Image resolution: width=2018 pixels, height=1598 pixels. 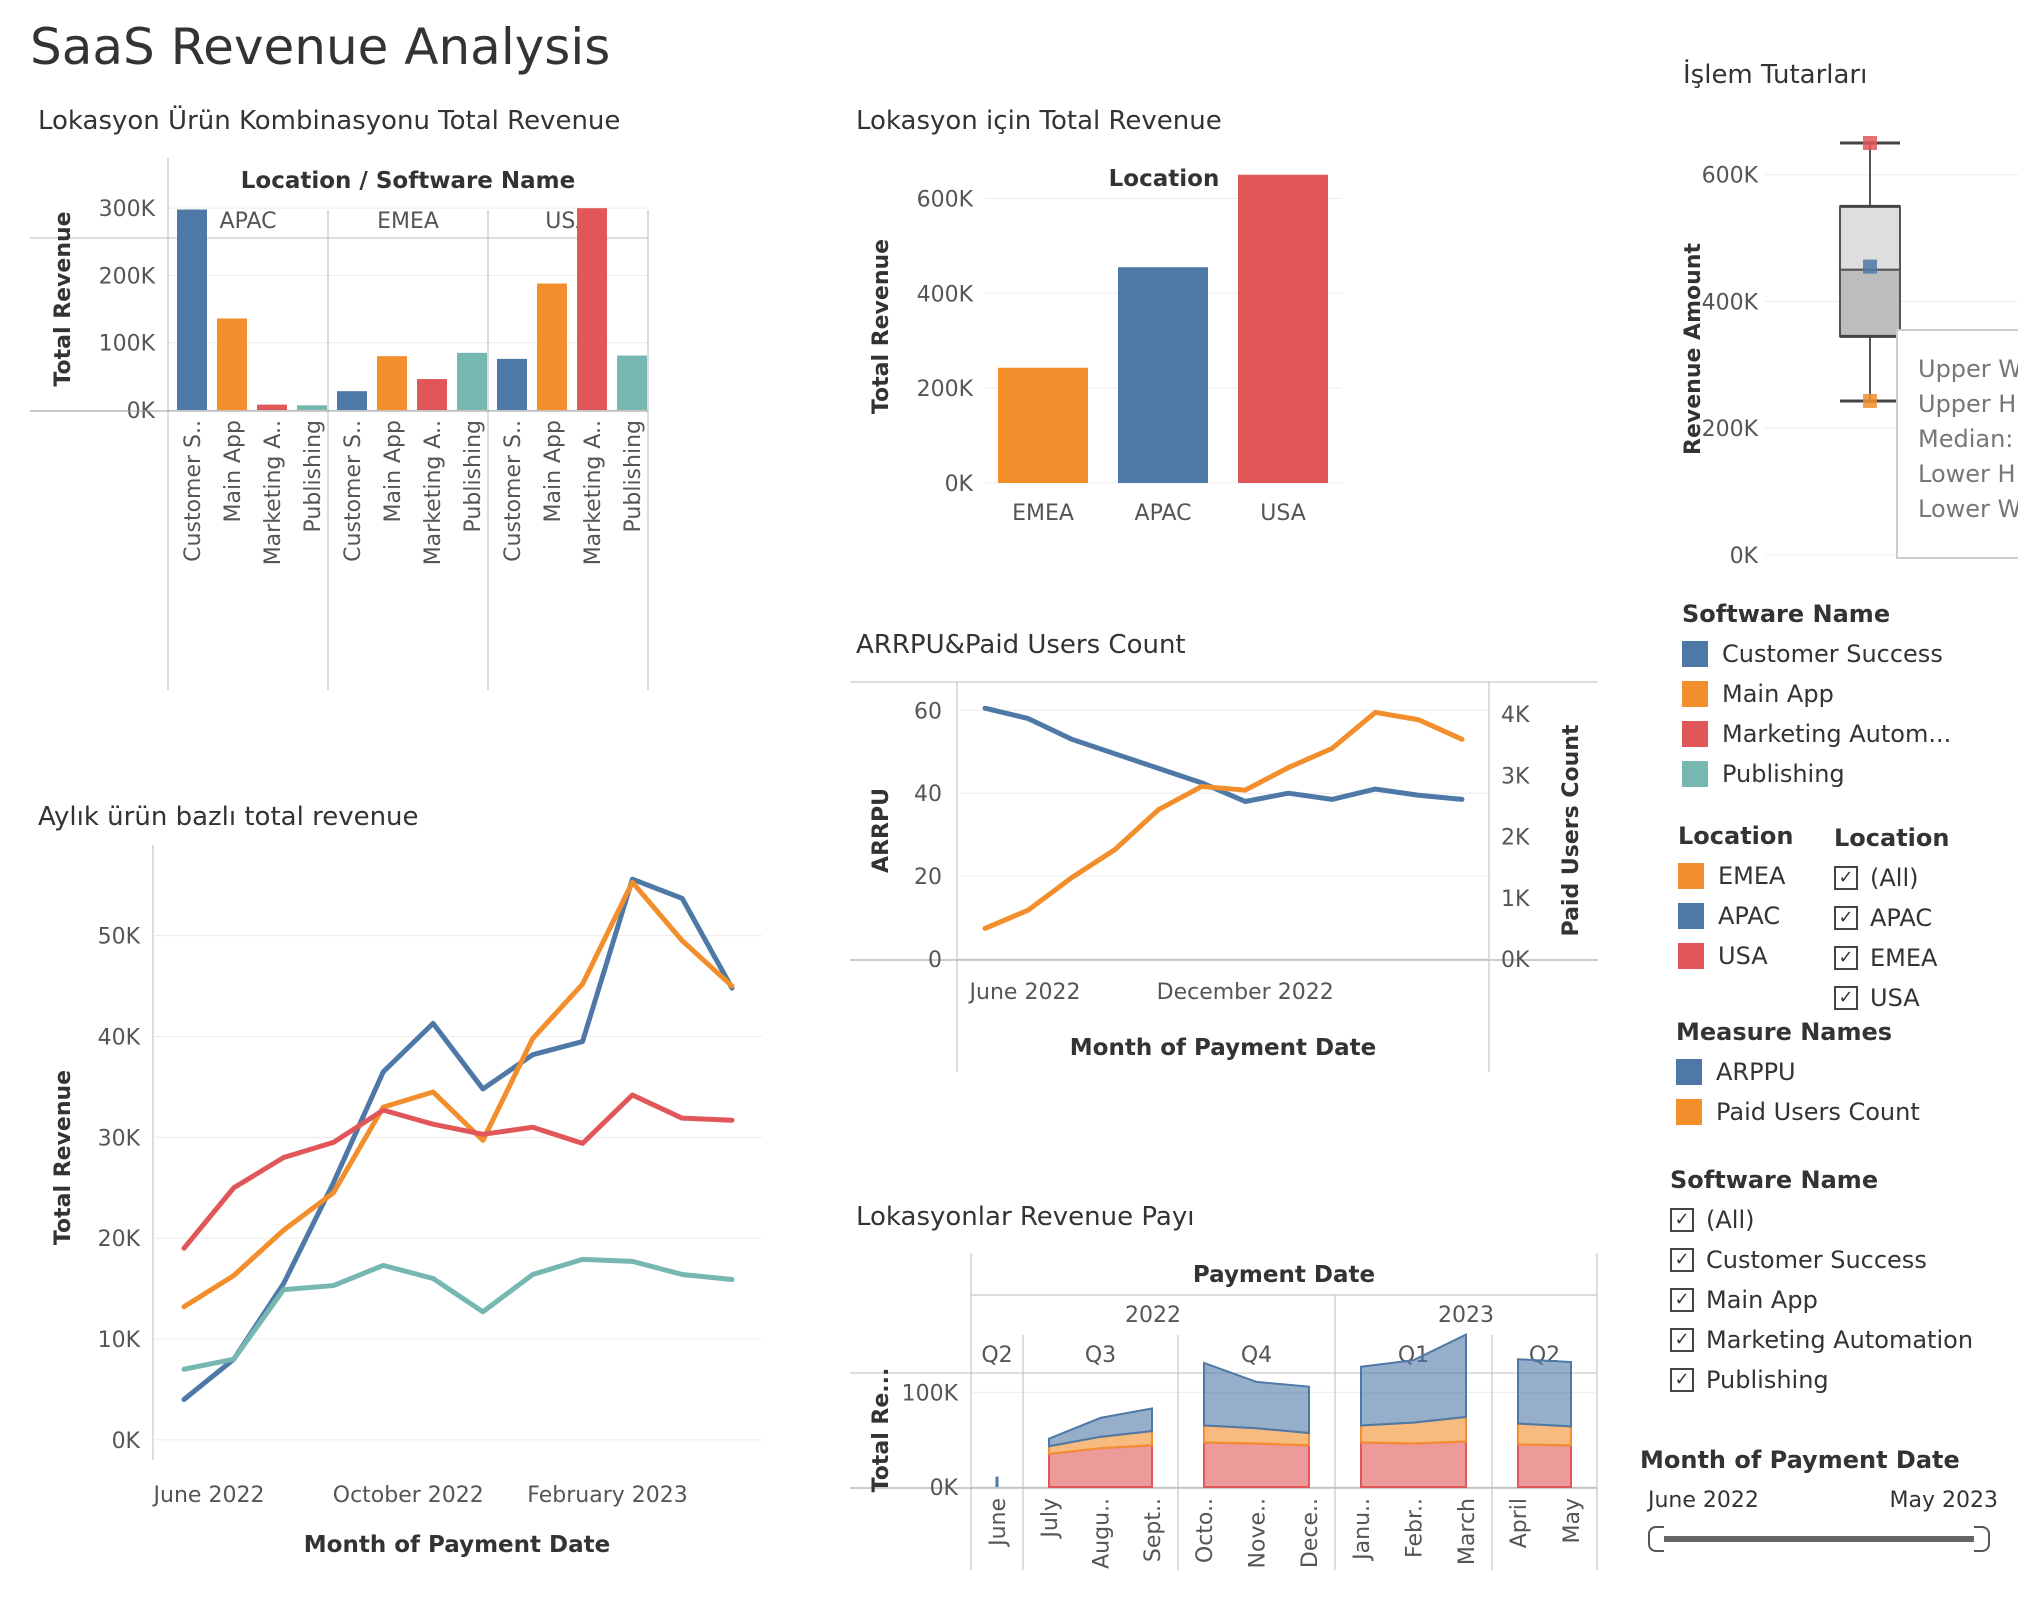 I want to click on month-label: Sept.., so click(x=1153, y=1530).